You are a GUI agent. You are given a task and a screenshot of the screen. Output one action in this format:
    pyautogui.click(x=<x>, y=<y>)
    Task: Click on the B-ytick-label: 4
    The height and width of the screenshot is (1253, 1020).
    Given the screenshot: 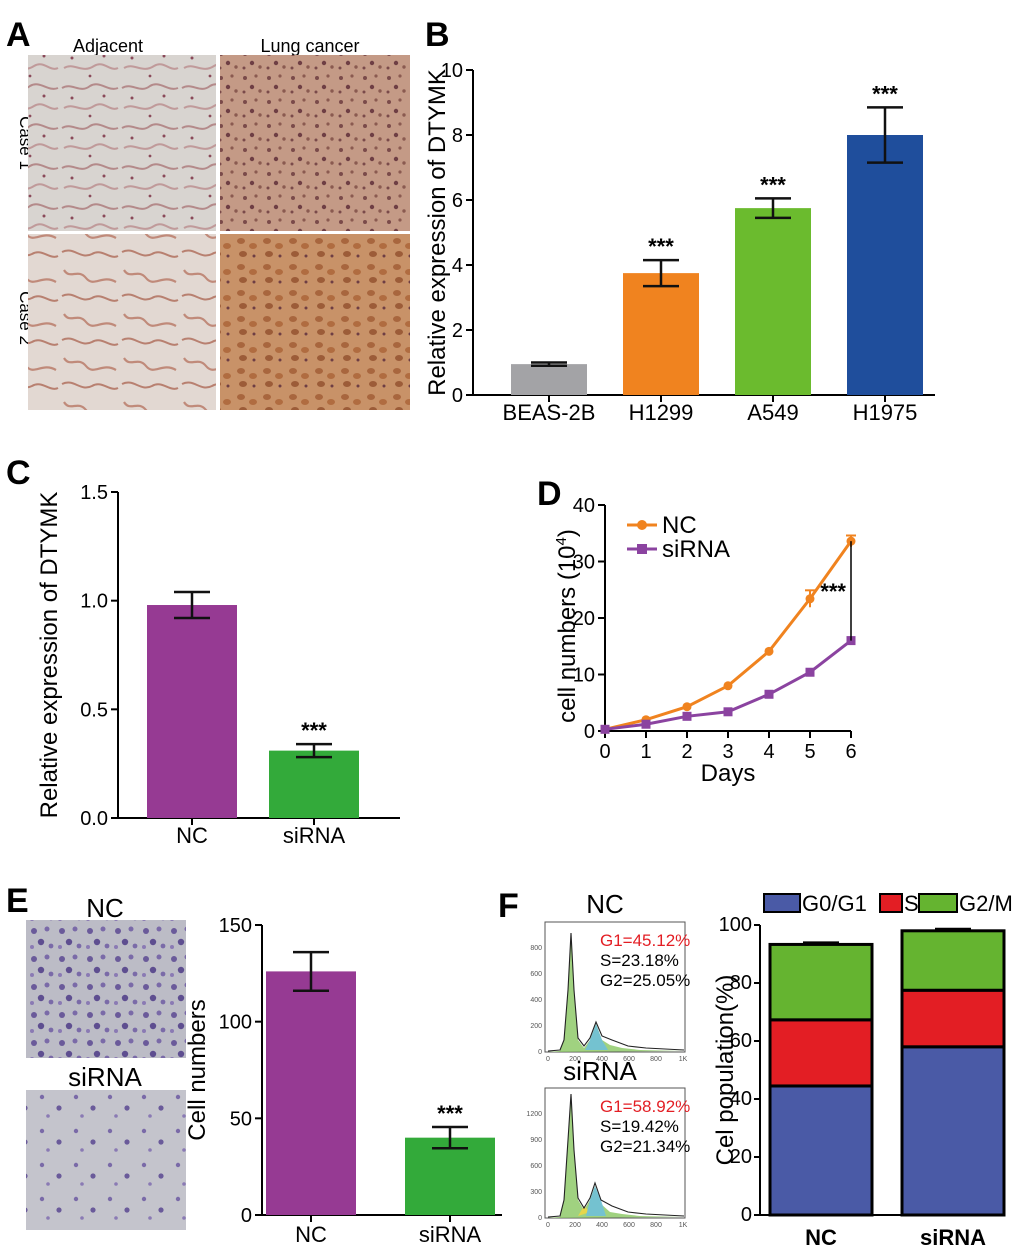 What is the action you would take?
    pyautogui.click(x=457, y=266)
    